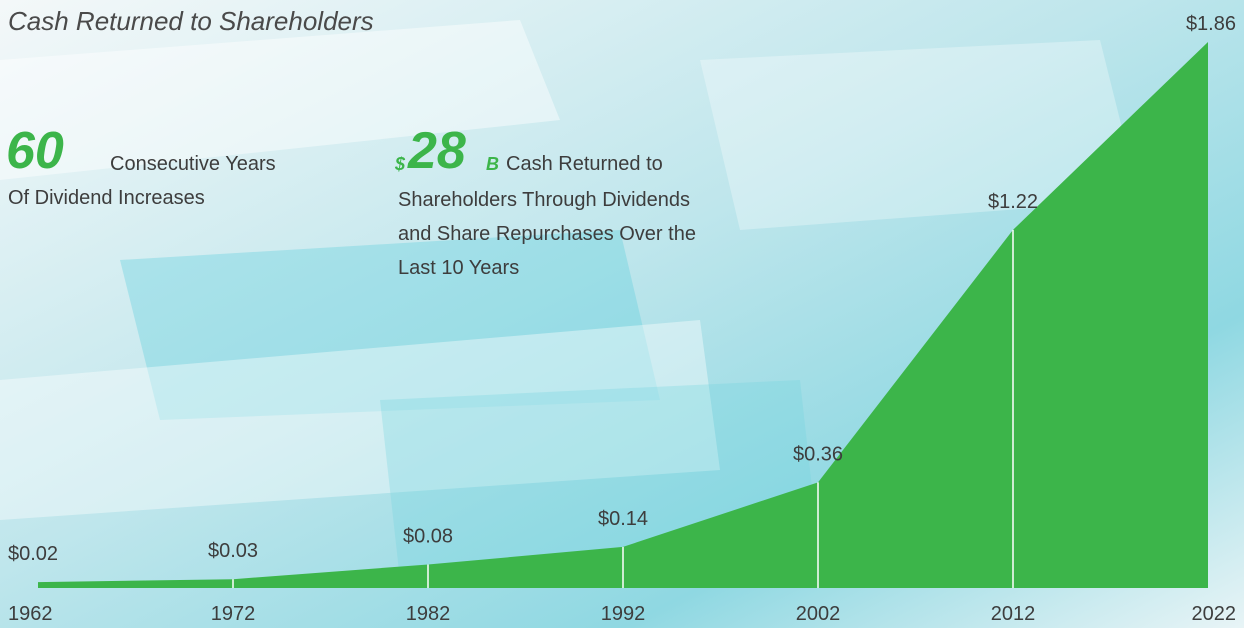 Image resolution: width=1244 pixels, height=628 pixels. What do you see at coordinates (33, 554) in the screenshot?
I see `value-label: $0.02` at bounding box center [33, 554].